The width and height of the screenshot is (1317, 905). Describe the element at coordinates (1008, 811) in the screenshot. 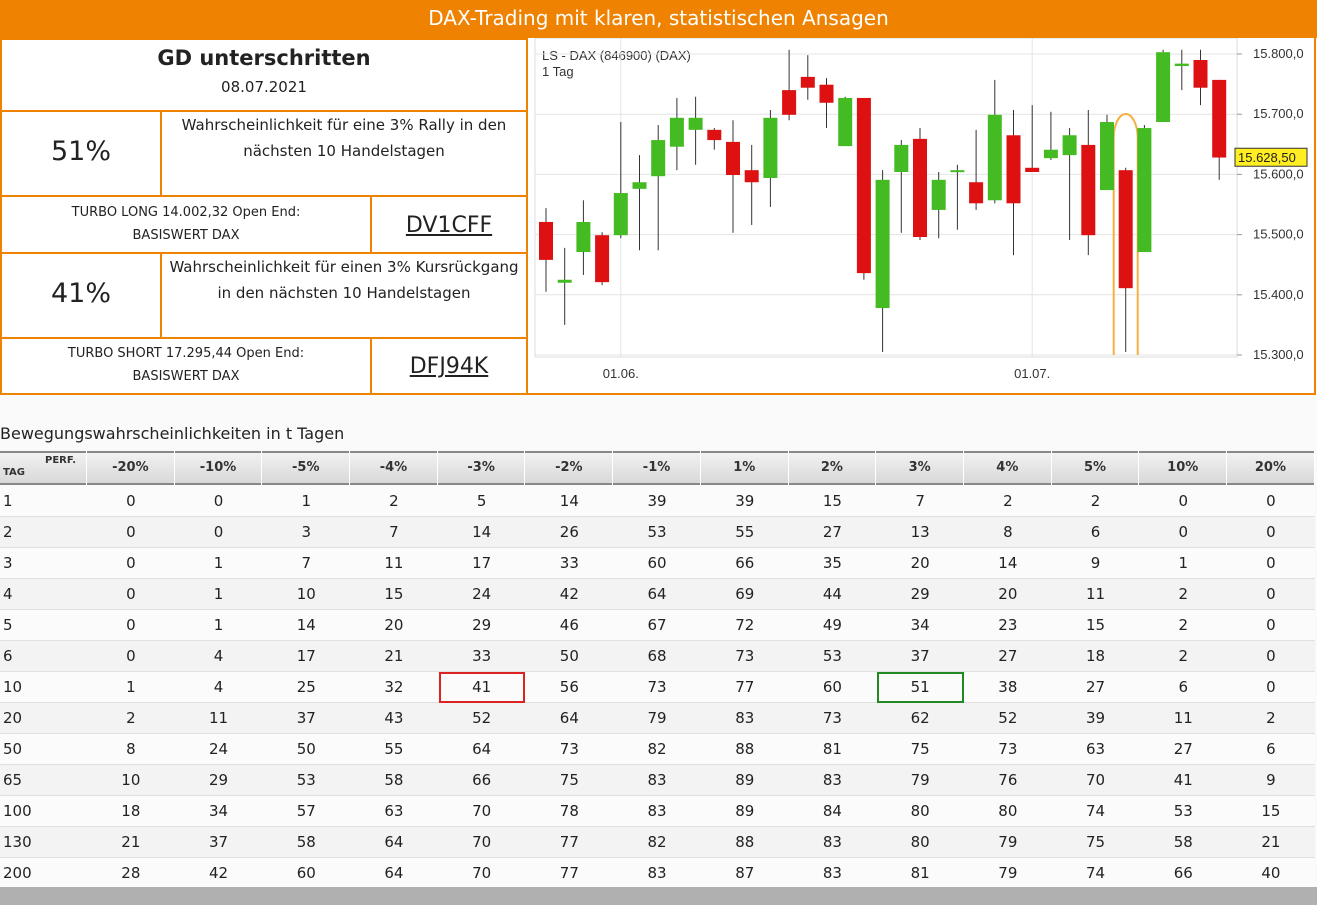

I see `table-cell: 80` at that location.